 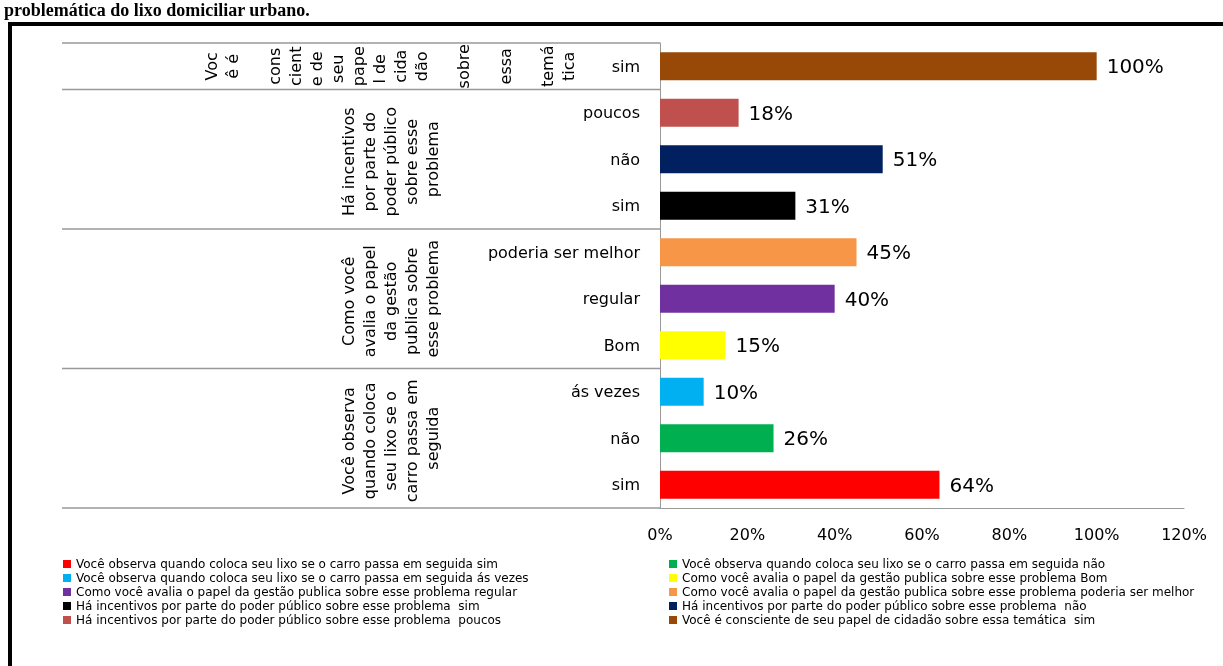 I want to click on x-tick-label: 20%, so click(x=747, y=534).